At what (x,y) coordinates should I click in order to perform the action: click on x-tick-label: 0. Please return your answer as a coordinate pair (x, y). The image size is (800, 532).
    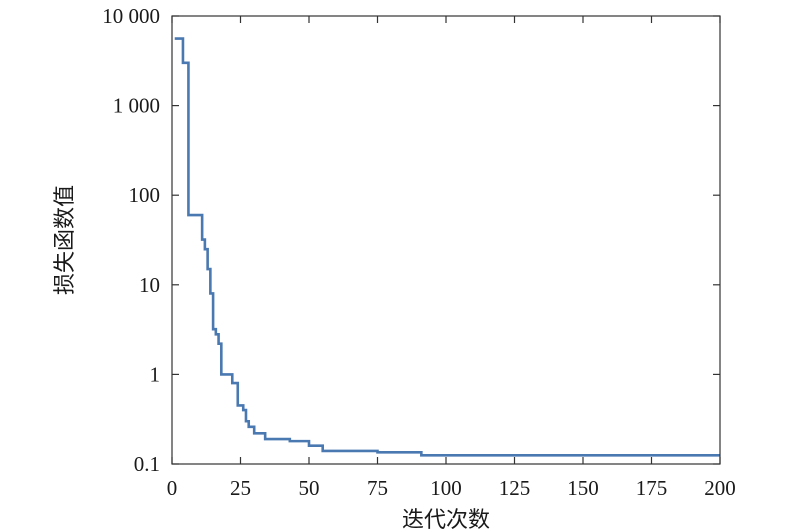
    Looking at the image, I should click on (172, 488).